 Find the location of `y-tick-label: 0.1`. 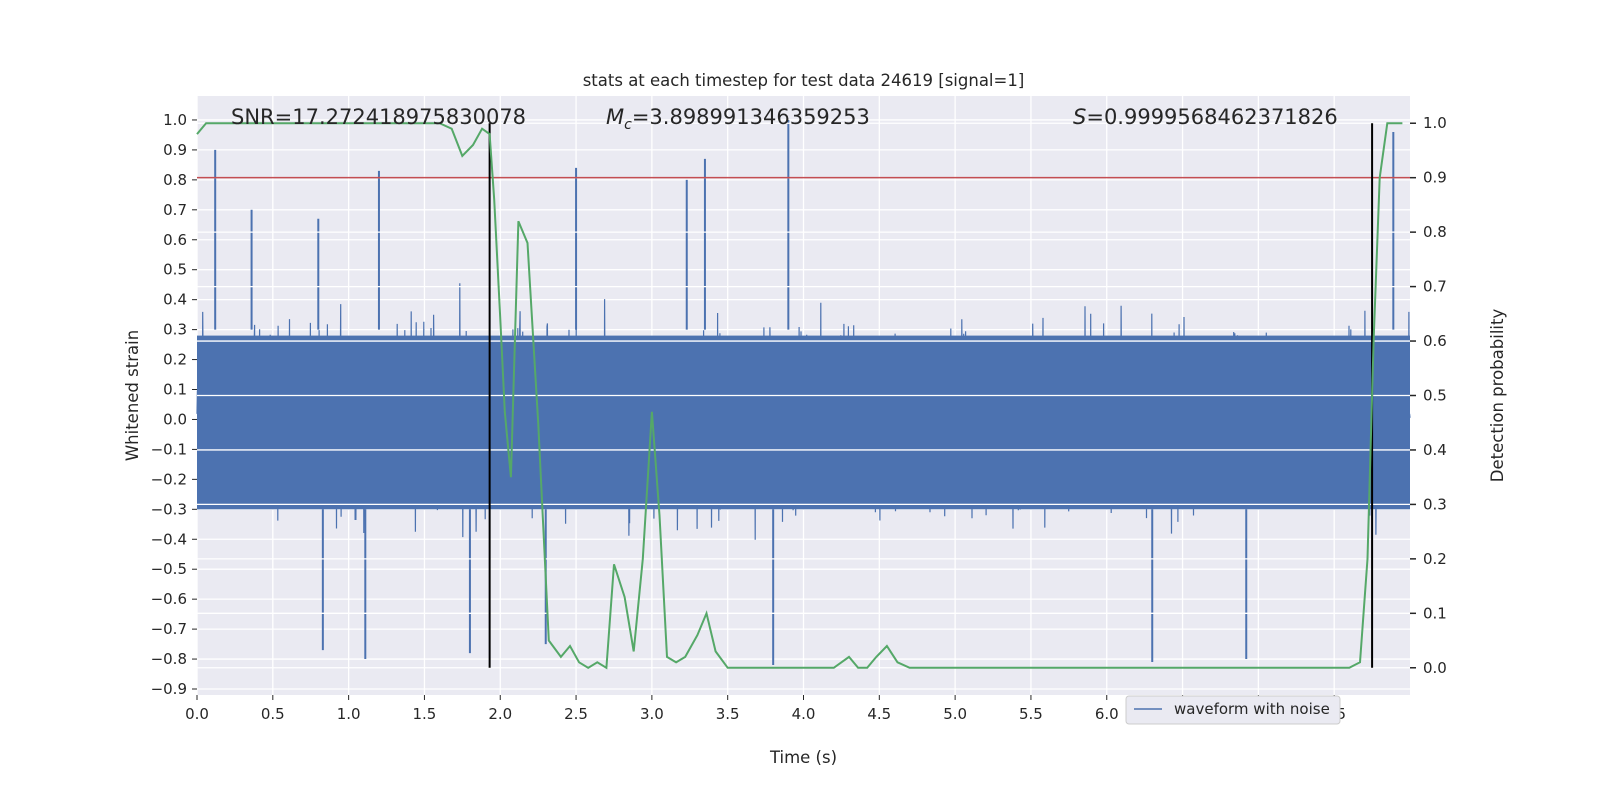

y-tick-label: 0.1 is located at coordinates (175, 390).